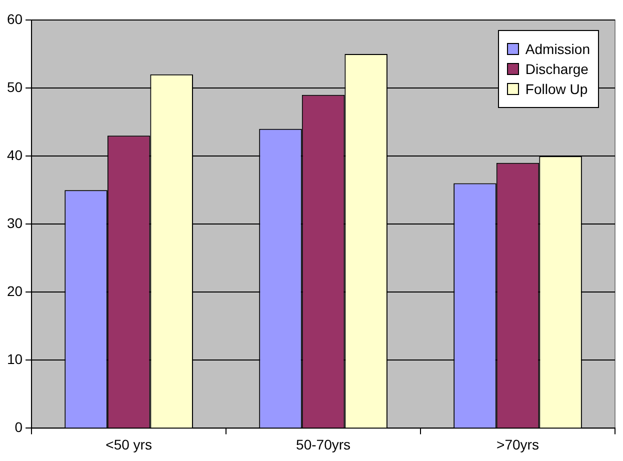  I want to click on y-tick-label: 10, so click(14, 359).